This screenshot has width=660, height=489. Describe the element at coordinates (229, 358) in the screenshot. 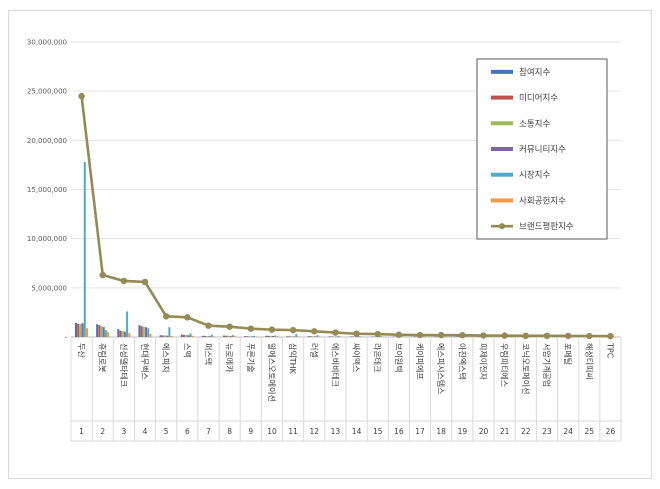

I see `category-label: 뉴로메카` at that location.